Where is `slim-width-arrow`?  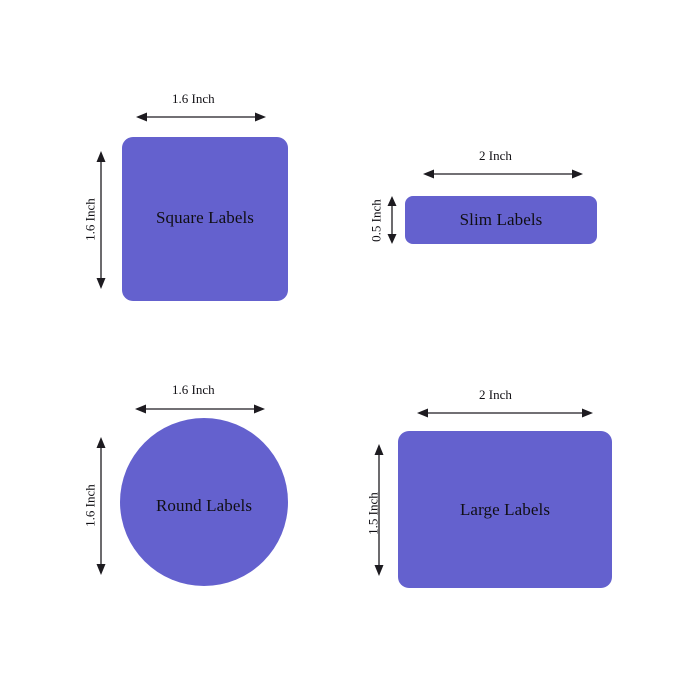 slim-width-arrow is located at coordinates (503, 174).